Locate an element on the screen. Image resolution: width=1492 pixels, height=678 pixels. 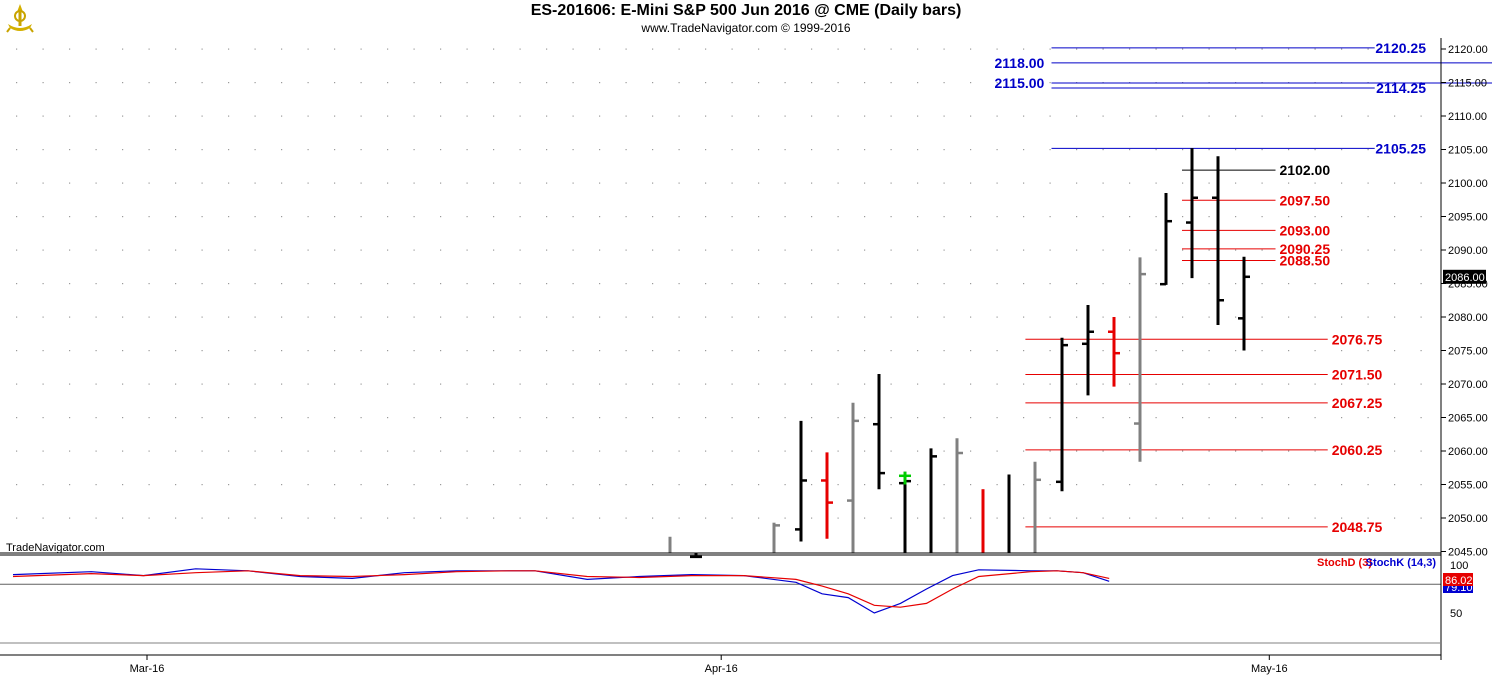
y-tick-label: 2120.00 is located at coordinates (1468, 50).